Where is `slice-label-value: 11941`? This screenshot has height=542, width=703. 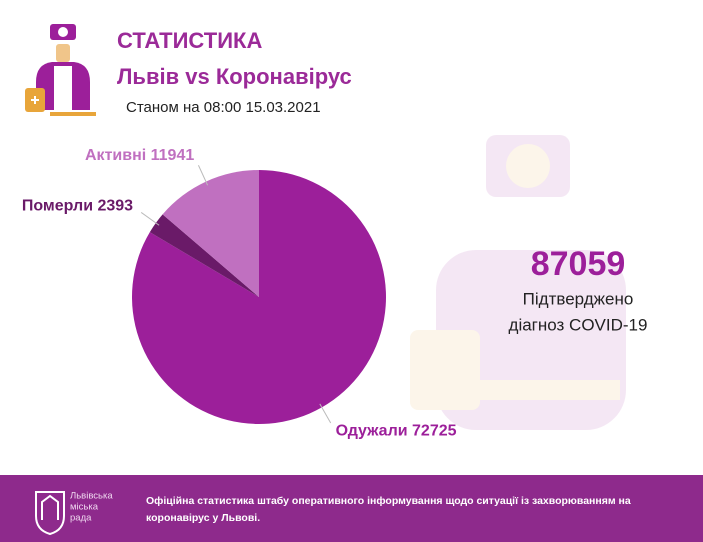 slice-label-value: 11941 is located at coordinates (173, 155).